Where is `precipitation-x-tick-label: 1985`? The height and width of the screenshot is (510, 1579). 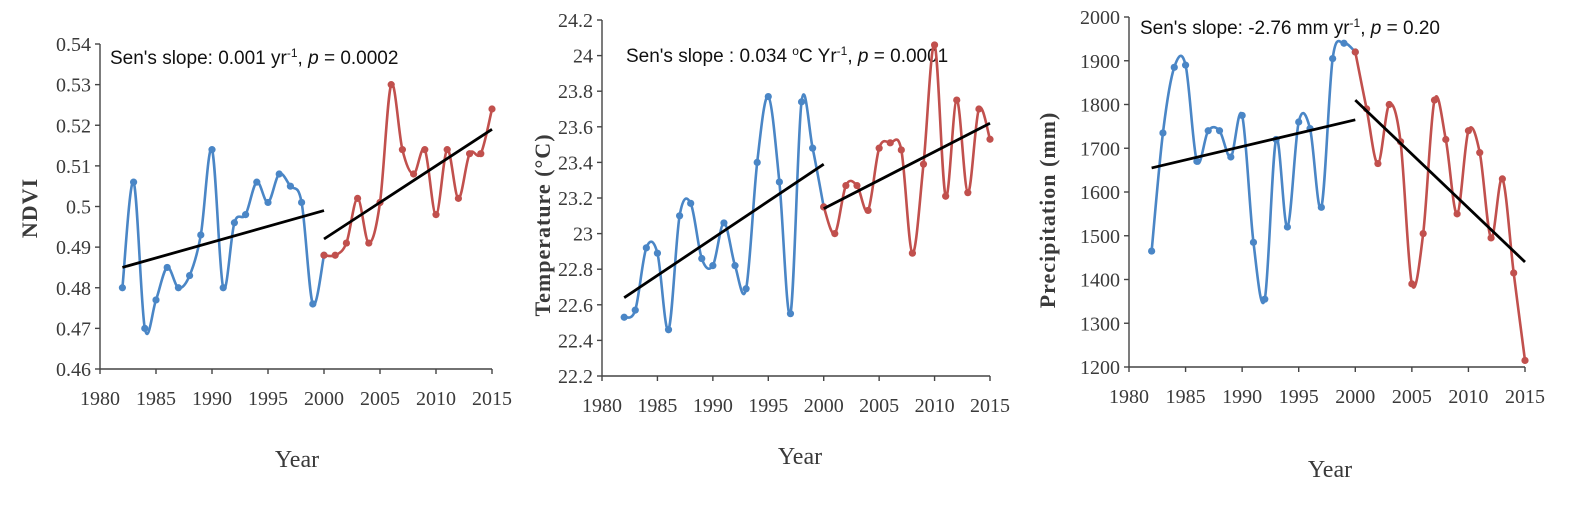 precipitation-x-tick-label: 1985 is located at coordinates (1186, 397).